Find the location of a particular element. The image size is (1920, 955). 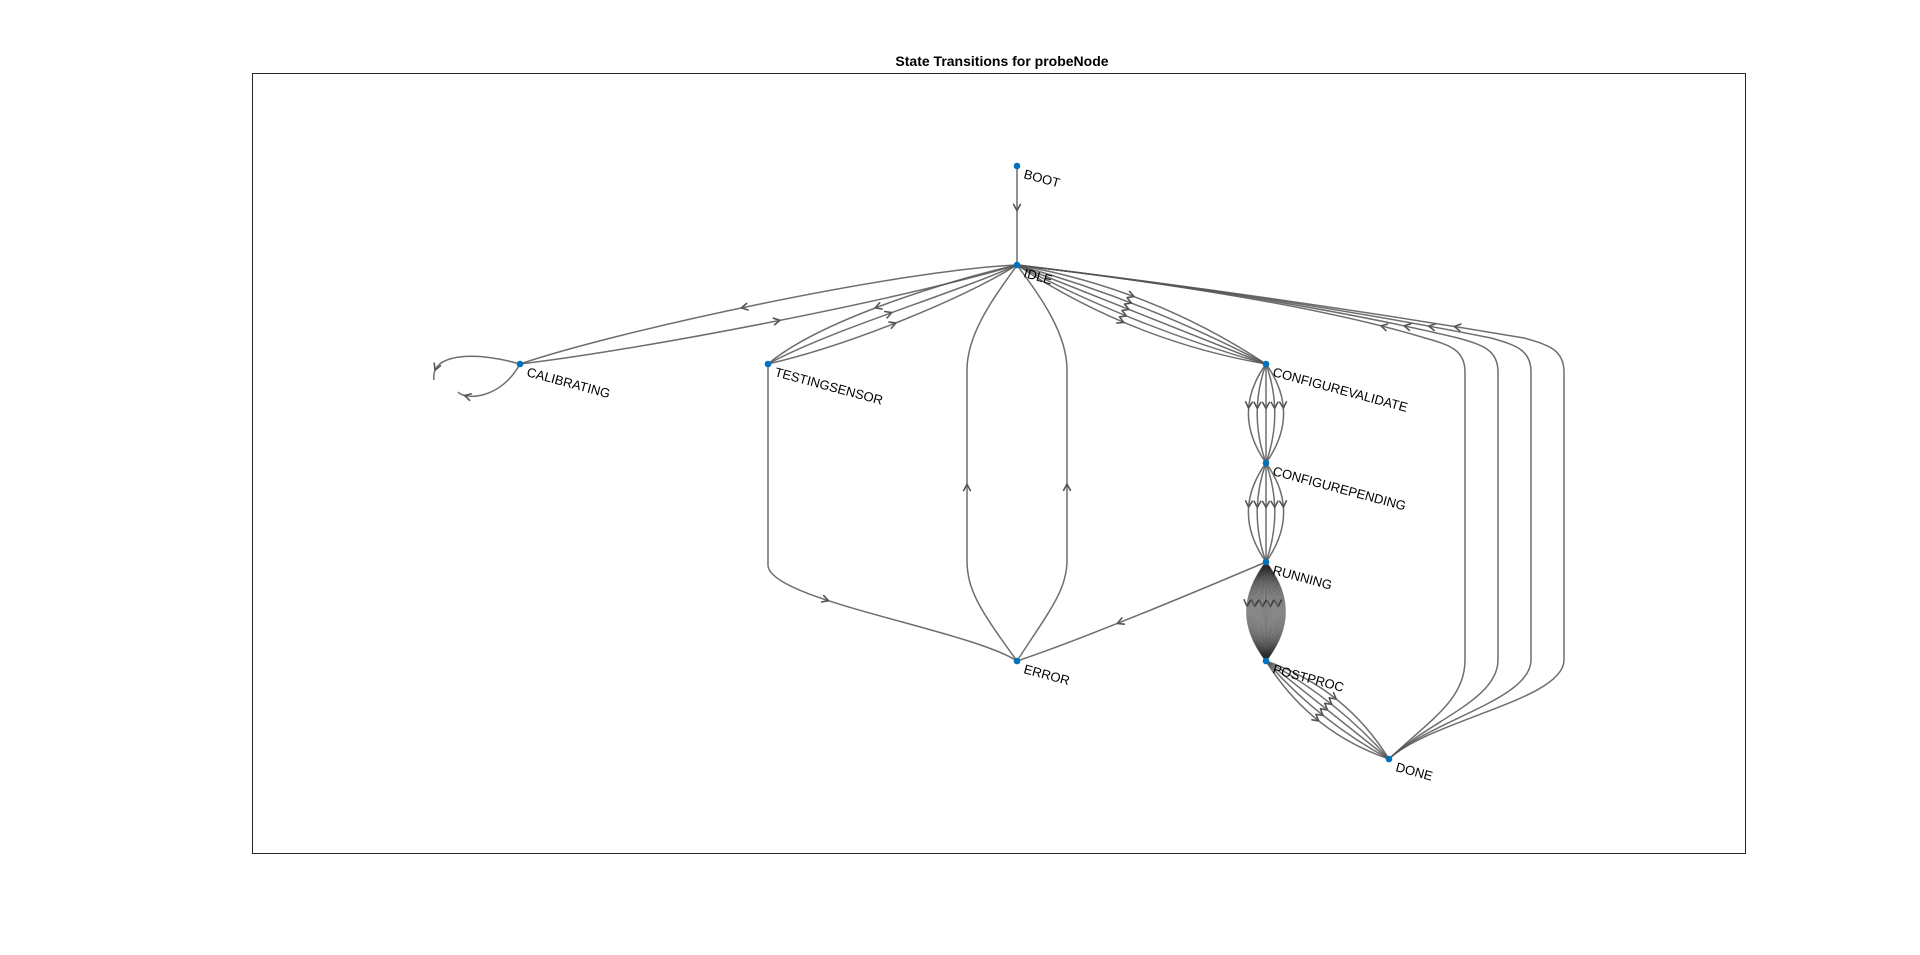

edge-done-idle-2-arrowhead is located at coordinates (1407, 327).